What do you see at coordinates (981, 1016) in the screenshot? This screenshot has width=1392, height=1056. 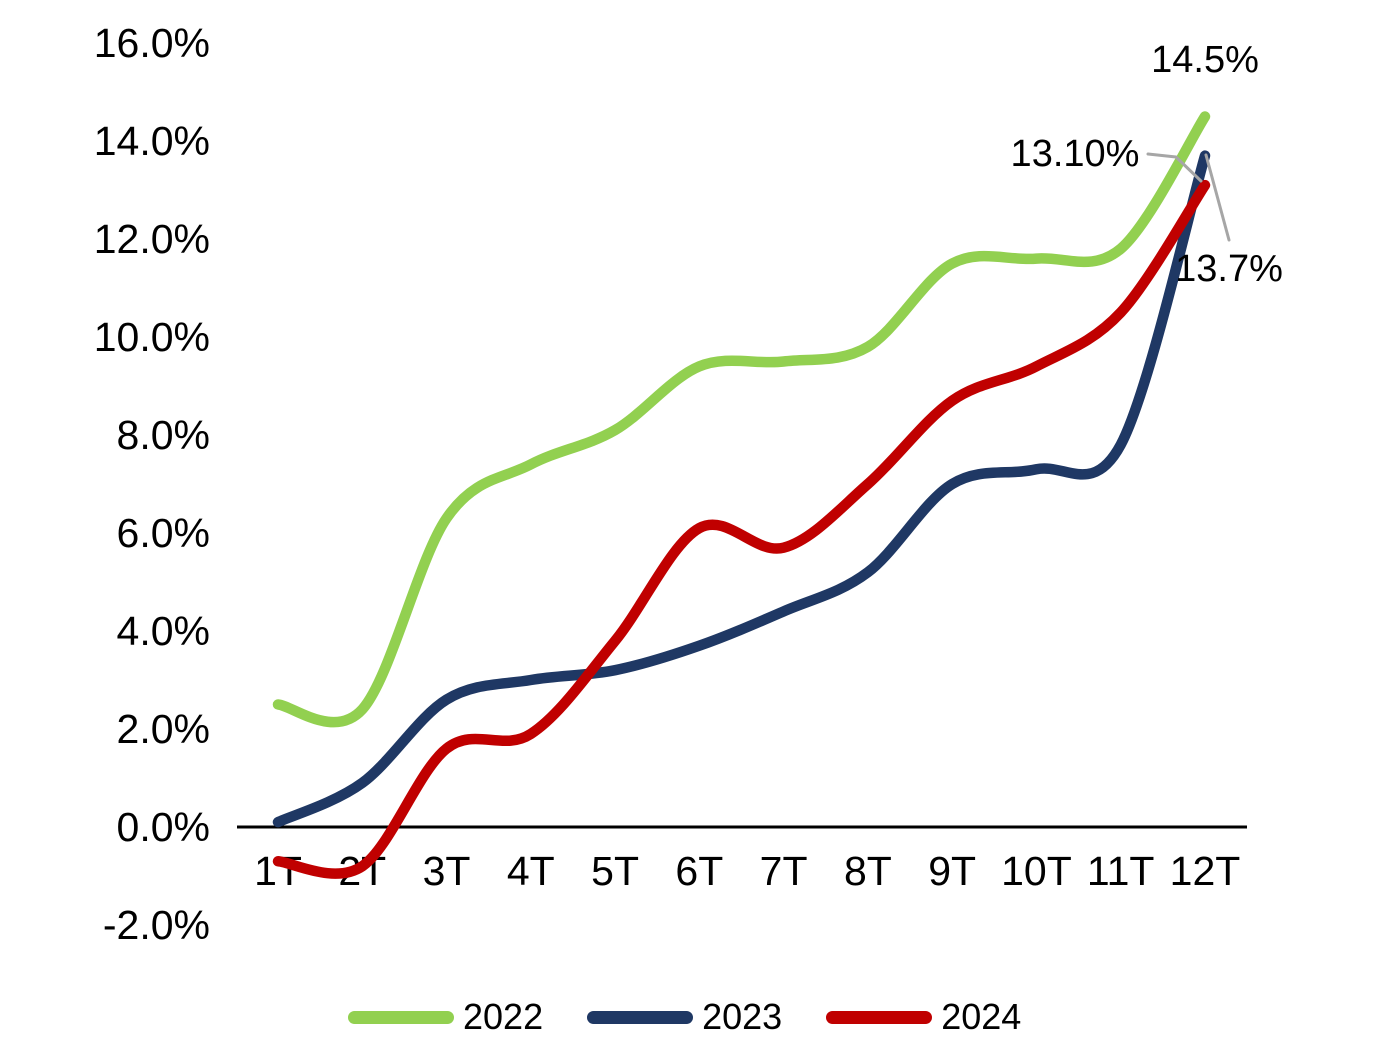 I see `legend-label: 2024` at bounding box center [981, 1016].